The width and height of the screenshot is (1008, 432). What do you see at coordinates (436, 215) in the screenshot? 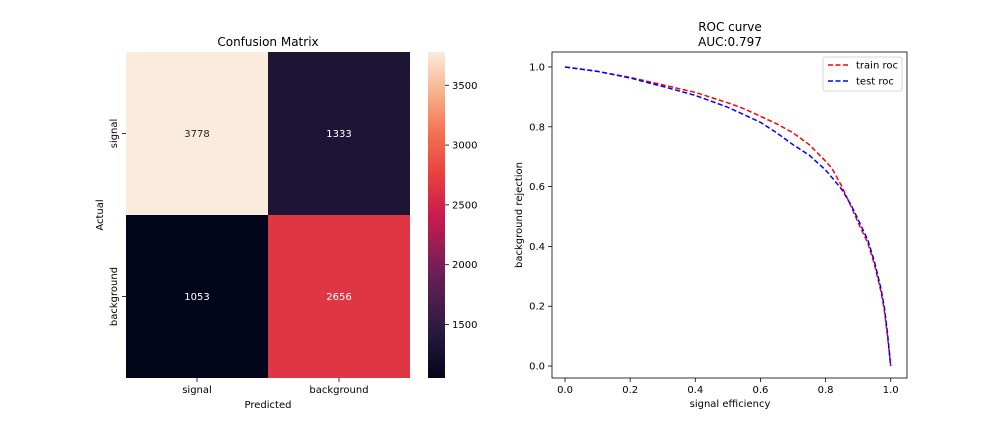
I see `colorbar-gradient` at bounding box center [436, 215].